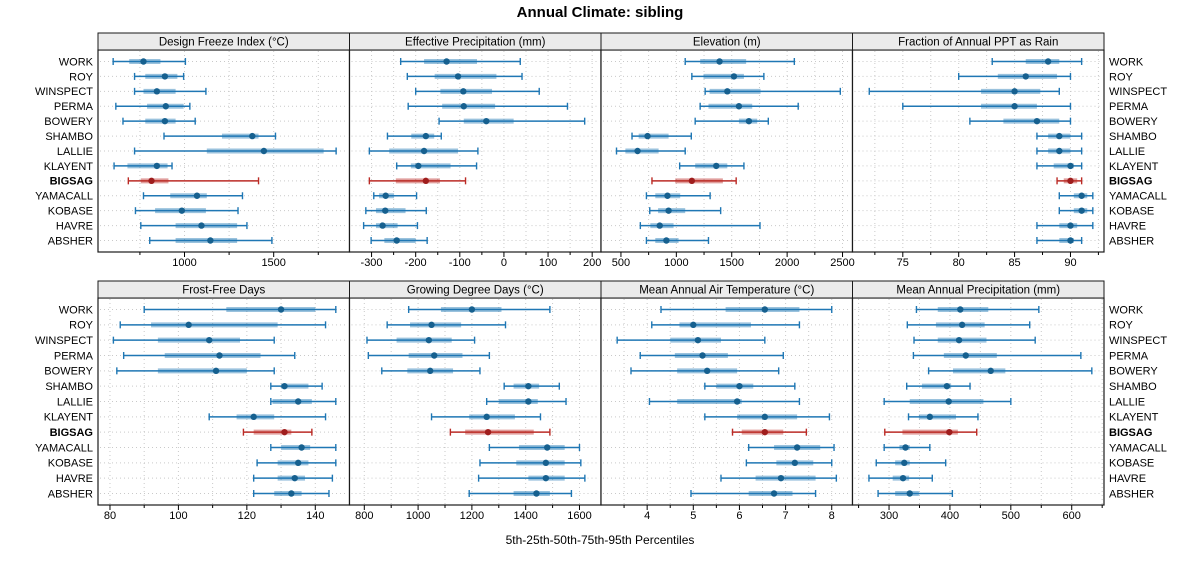 The height and width of the screenshot is (575, 1200). Describe the element at coordinates (548, 263) in the screenshot. I see `tick-label: 100` at that location.